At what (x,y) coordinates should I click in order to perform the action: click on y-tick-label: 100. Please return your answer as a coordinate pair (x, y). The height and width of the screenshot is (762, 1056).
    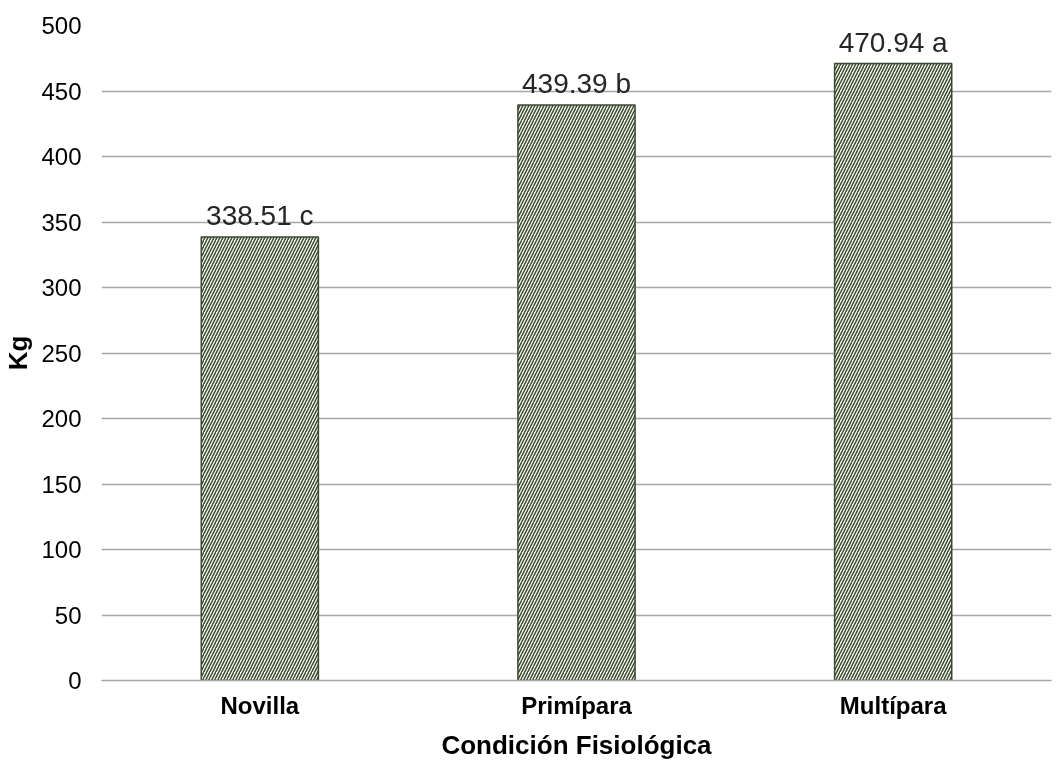
    Looking at the image, I should click on (61, 549).